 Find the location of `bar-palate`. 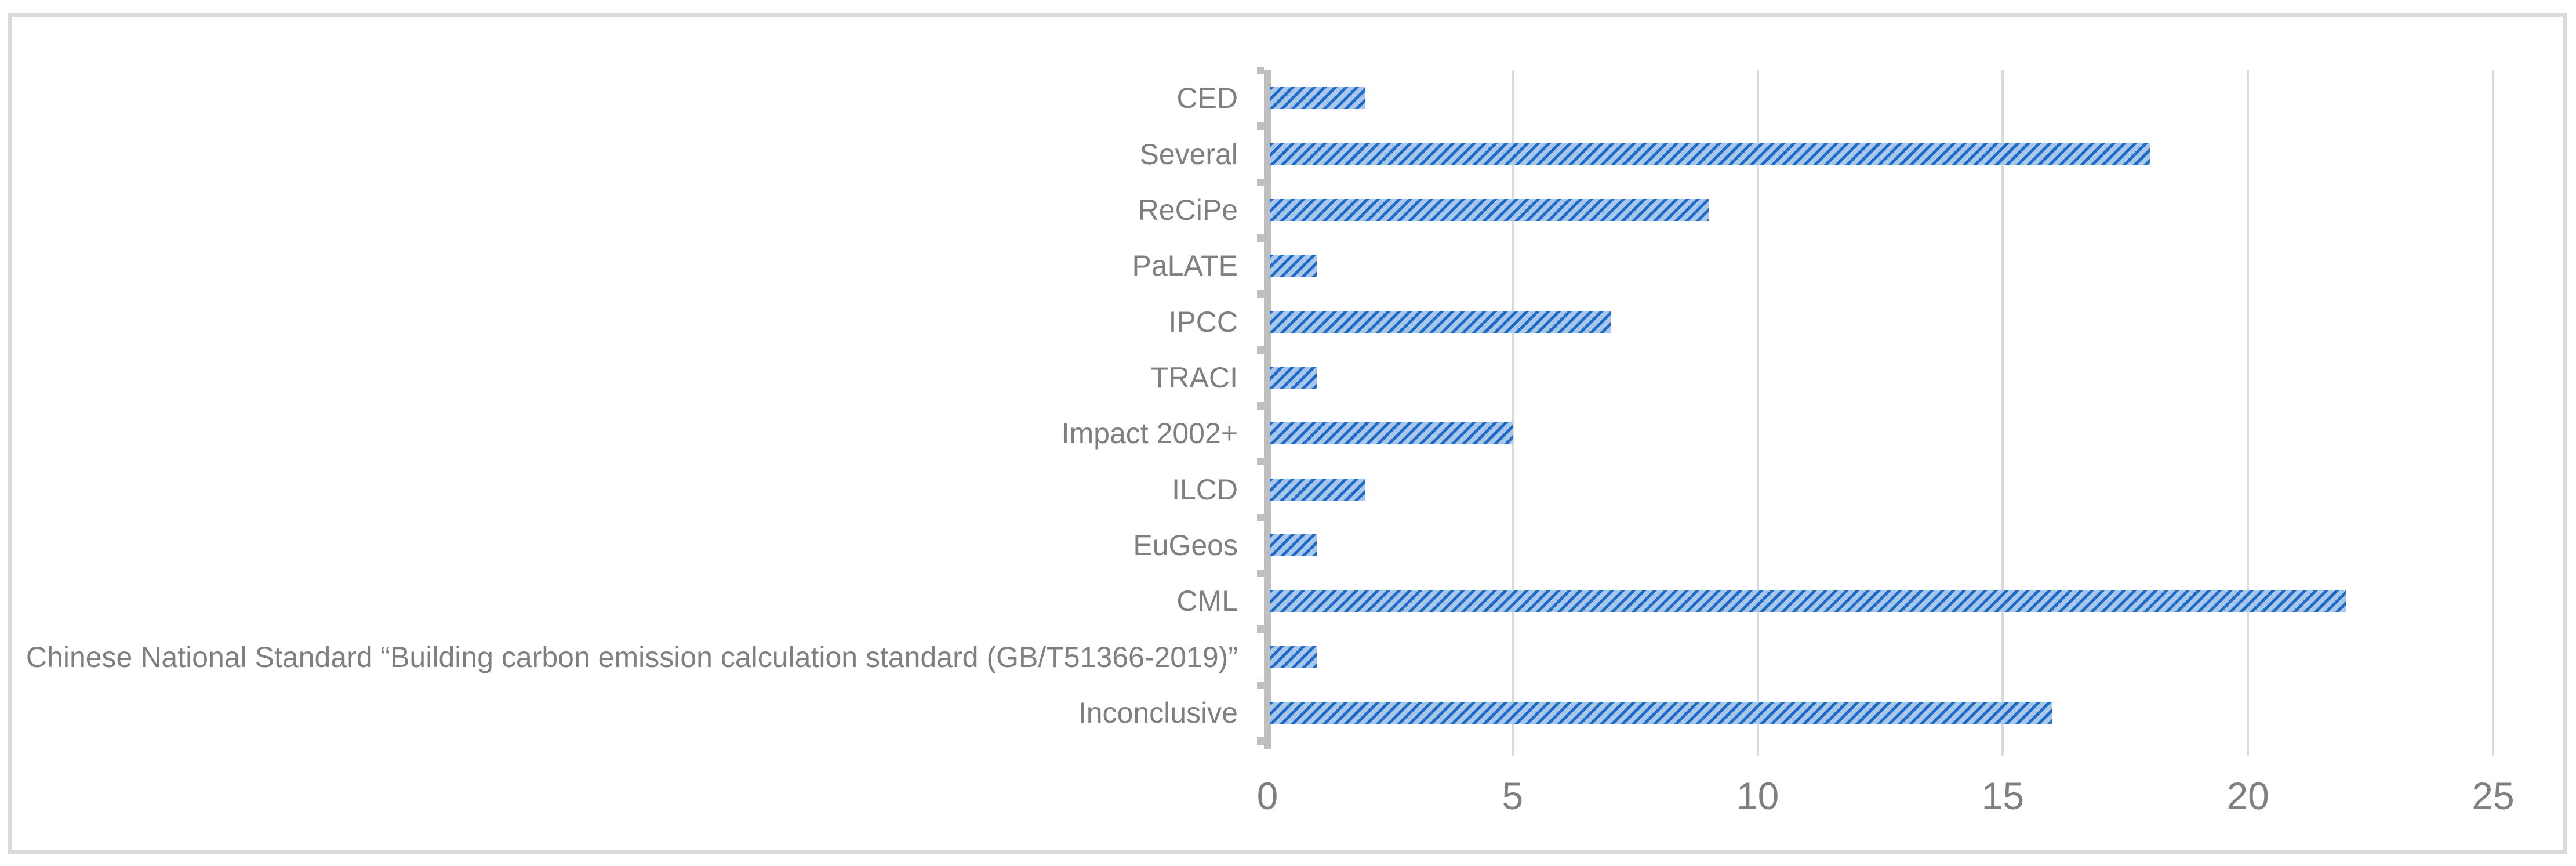

bar-palate is located at coordinates (1293, 266).